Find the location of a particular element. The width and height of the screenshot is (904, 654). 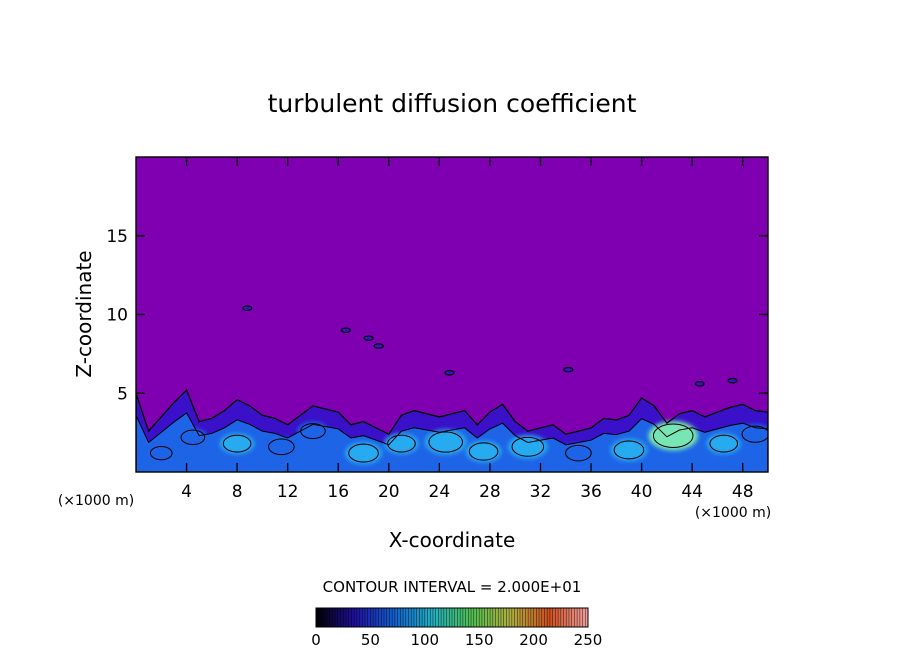

x-unit-left: (×1000 m) is located at coordinates (96, 501).